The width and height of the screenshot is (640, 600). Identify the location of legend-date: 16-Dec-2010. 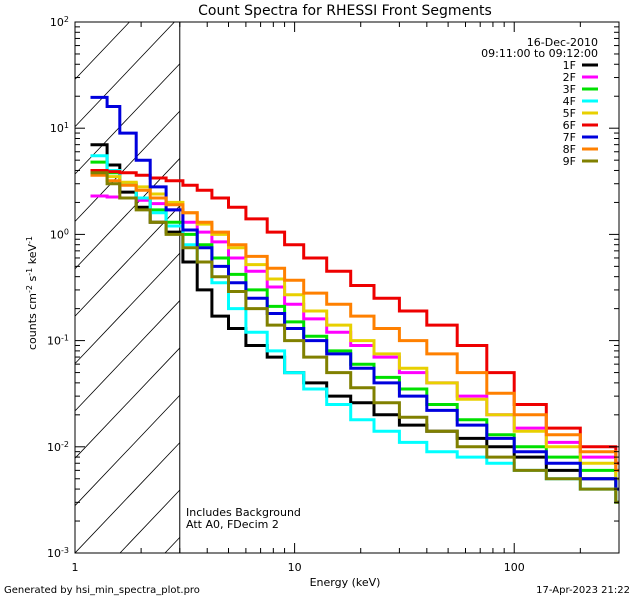
(562, 42).